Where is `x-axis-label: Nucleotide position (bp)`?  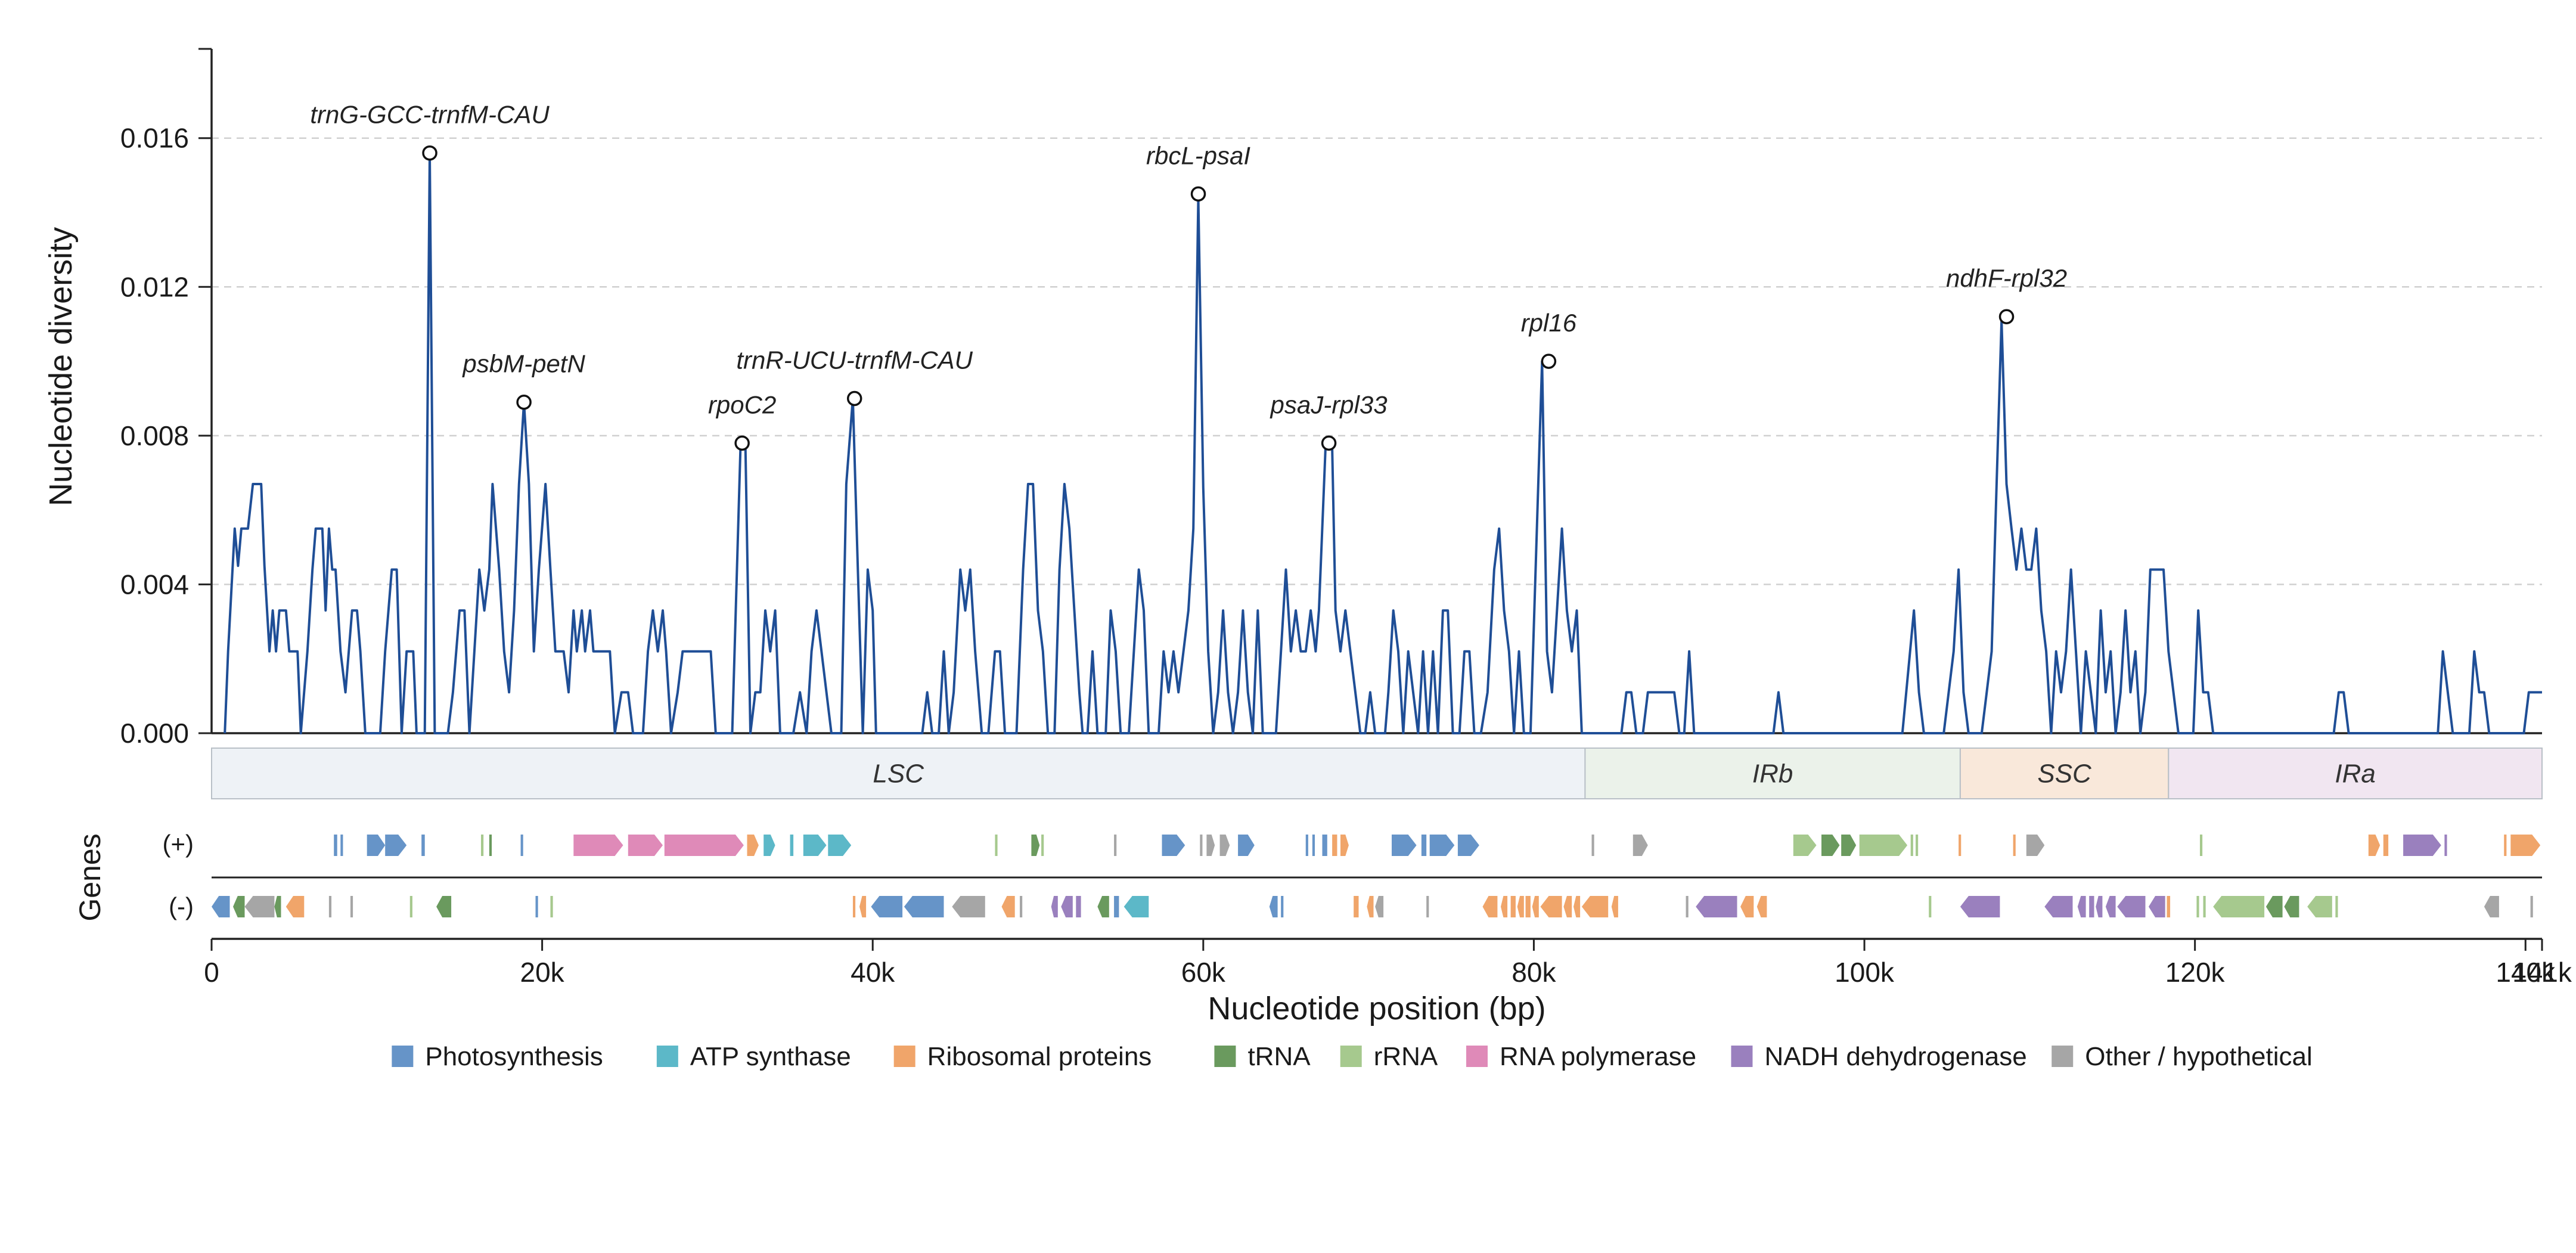 x-axis-label: Nucleotide position (bp) is located at coordinates (1376, 1008).